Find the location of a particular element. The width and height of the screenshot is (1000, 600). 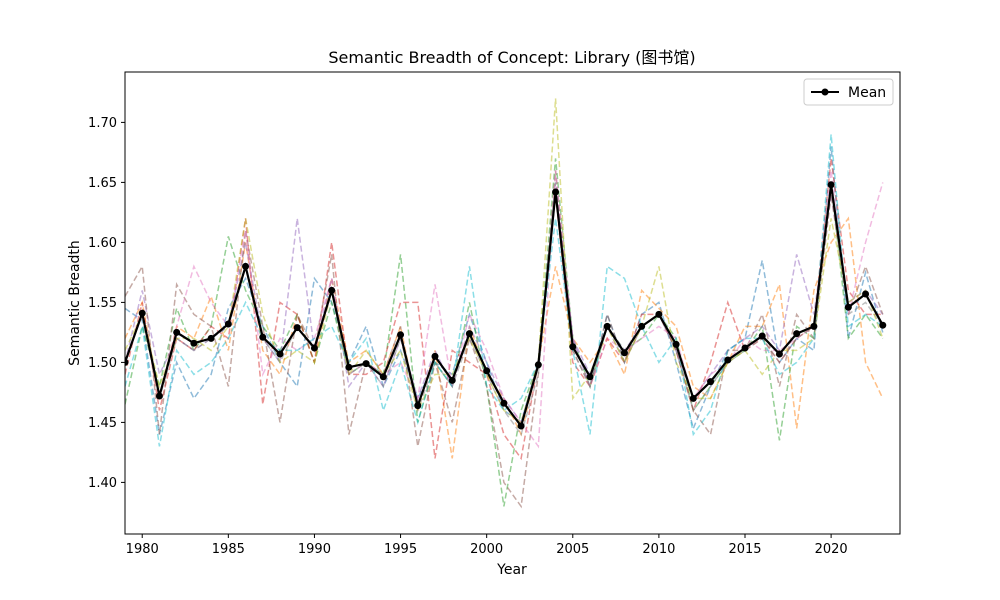

x-tick-label: 2020 is located at coordinates (831, 549).